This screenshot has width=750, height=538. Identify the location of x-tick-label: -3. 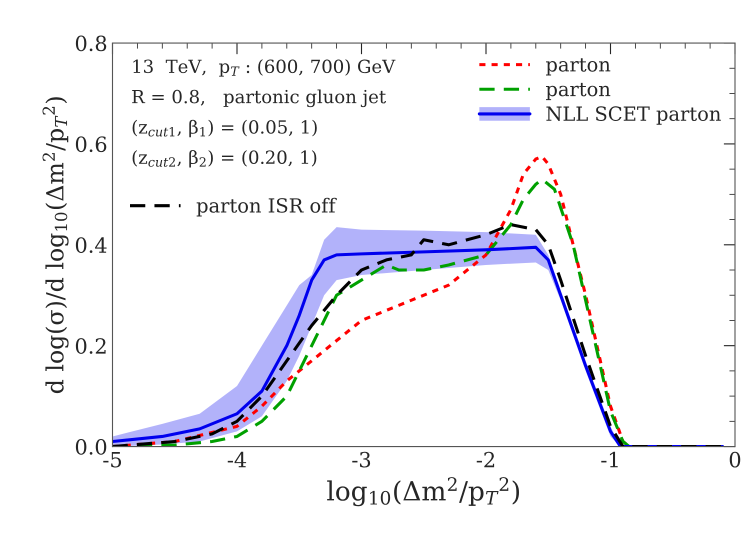
(361, 460).